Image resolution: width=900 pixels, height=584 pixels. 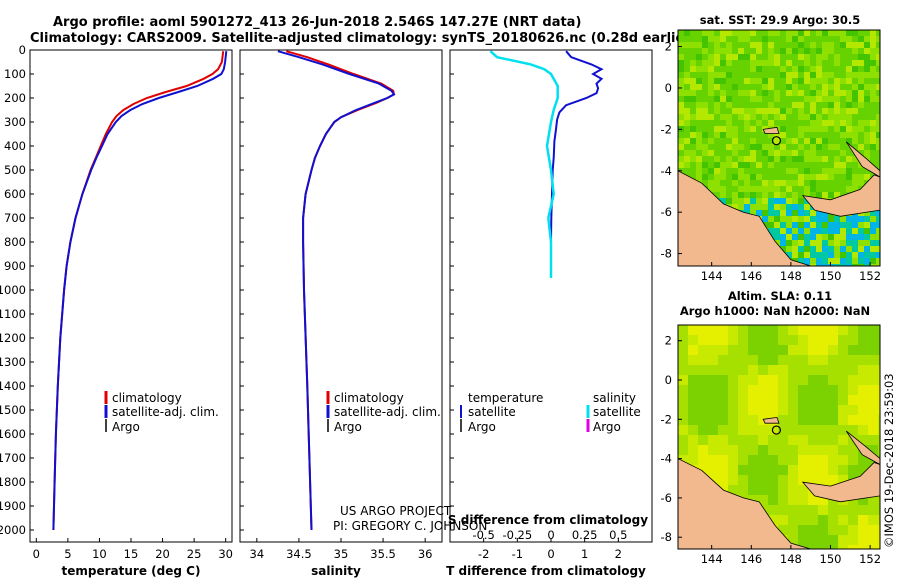 I want to click on series-line-salinity-satellite, so click(x=524, y=164).